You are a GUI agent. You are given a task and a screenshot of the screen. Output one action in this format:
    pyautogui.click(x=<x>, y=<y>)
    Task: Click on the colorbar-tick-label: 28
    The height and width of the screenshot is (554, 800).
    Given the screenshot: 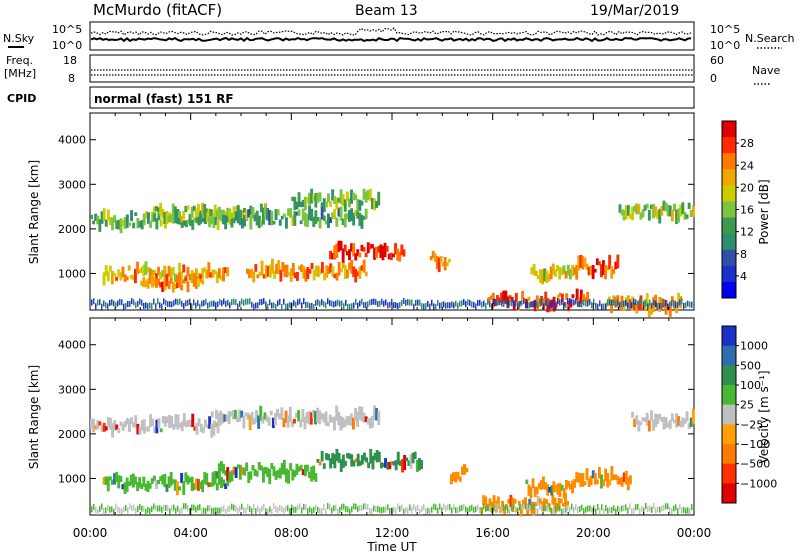 What is the action you would take?
    pyautogui.click(x=747, y=143)
    